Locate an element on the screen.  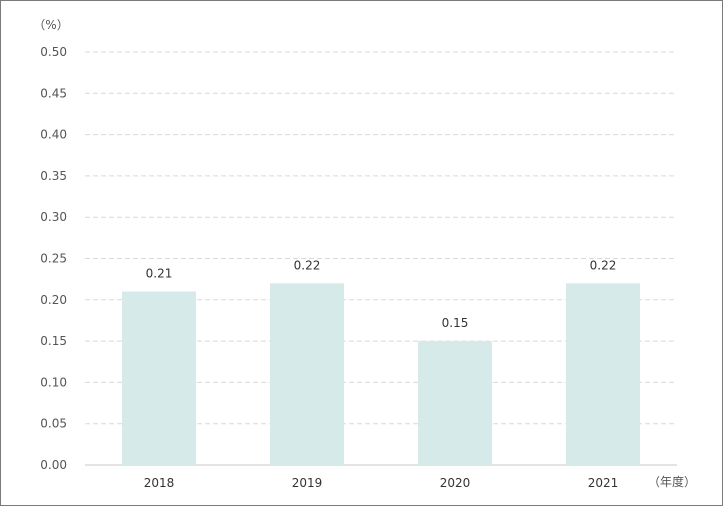
x-unit-label: （年度） is located at coordinates (672, 481).